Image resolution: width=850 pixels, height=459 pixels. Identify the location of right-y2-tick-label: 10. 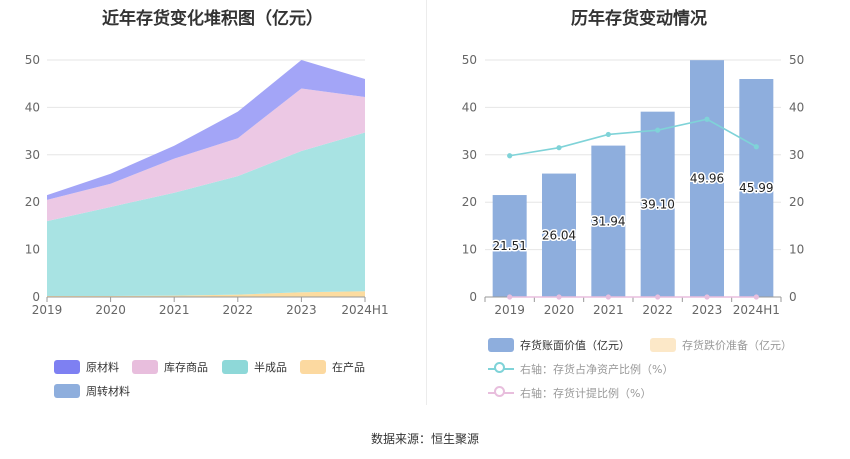
(796, 250).